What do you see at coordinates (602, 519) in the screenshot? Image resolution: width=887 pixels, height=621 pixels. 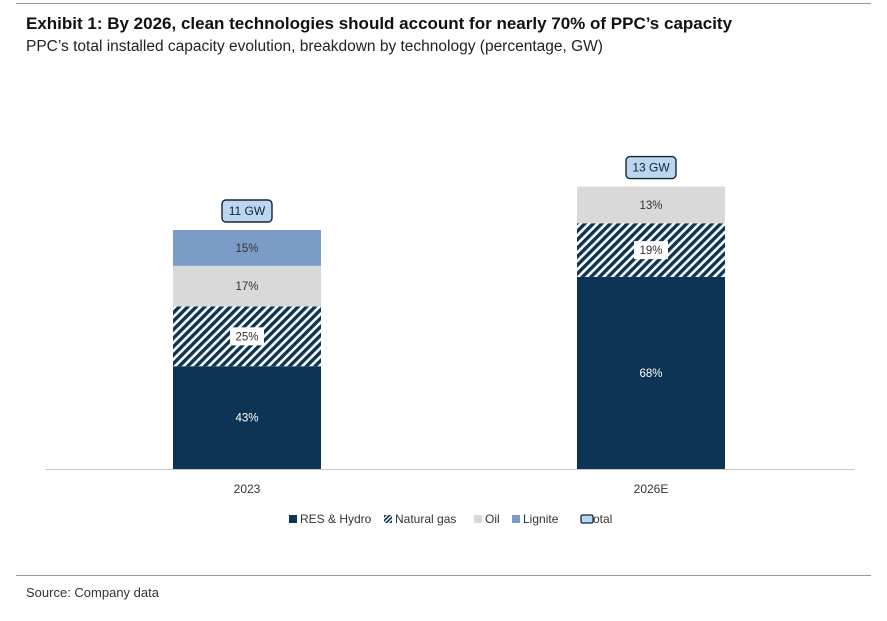 I see `legend-label-otal: otal` at bounding box center [602, 519].